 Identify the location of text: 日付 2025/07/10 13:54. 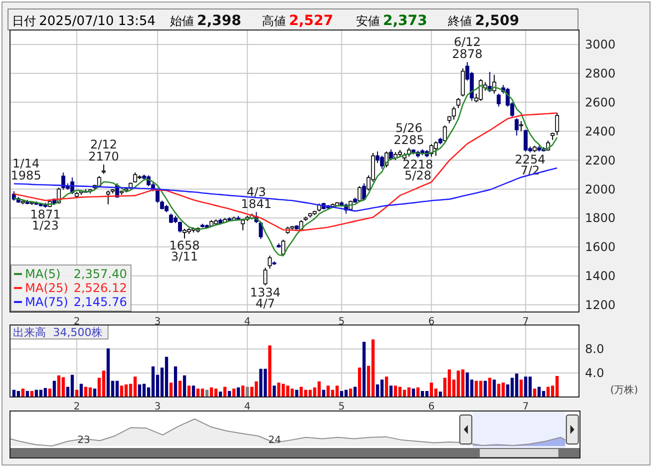
(84, 21).